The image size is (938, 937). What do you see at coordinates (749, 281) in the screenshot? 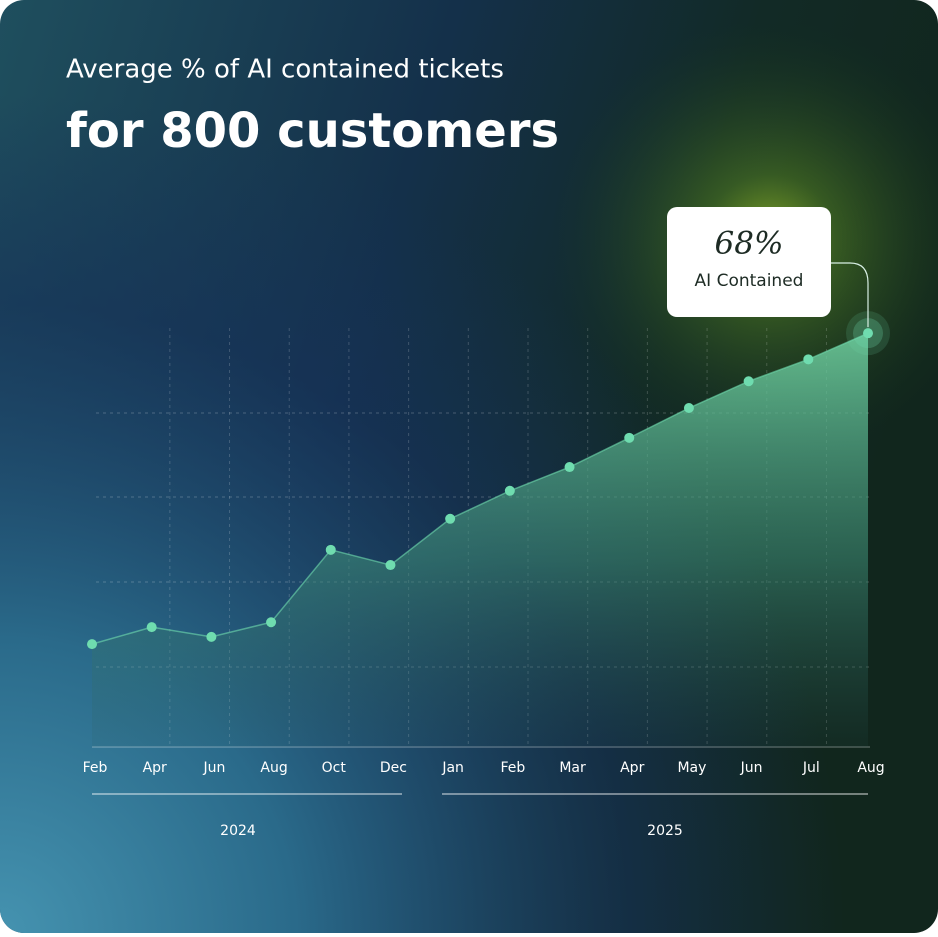
I see `annotation: AI Contained` at bounding box center [749, 281].